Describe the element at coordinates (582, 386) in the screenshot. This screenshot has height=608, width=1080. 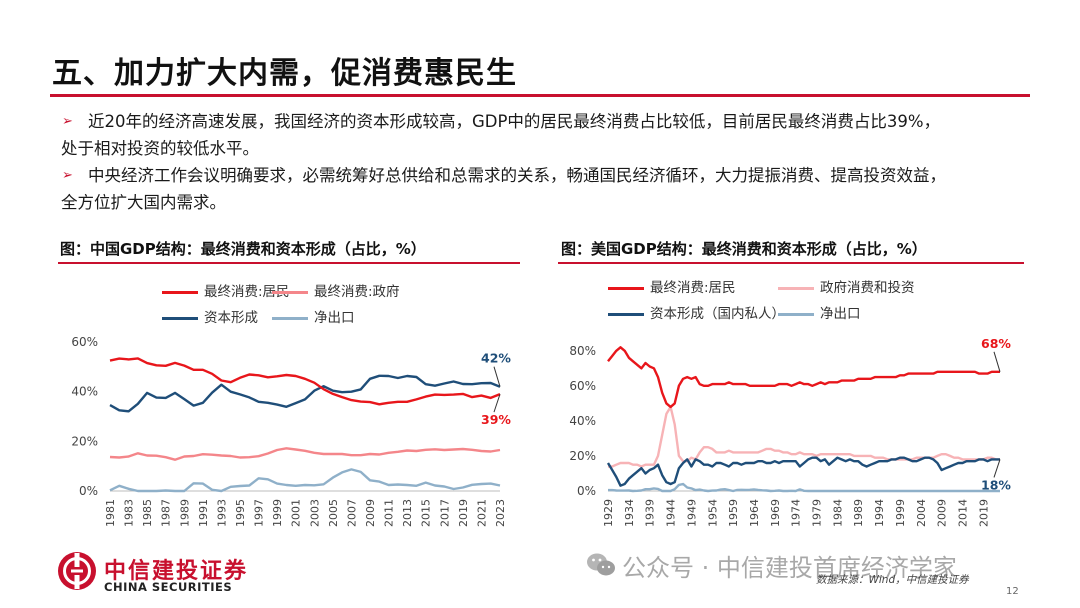
I see `us-y-tick-label: 60%` at that location.